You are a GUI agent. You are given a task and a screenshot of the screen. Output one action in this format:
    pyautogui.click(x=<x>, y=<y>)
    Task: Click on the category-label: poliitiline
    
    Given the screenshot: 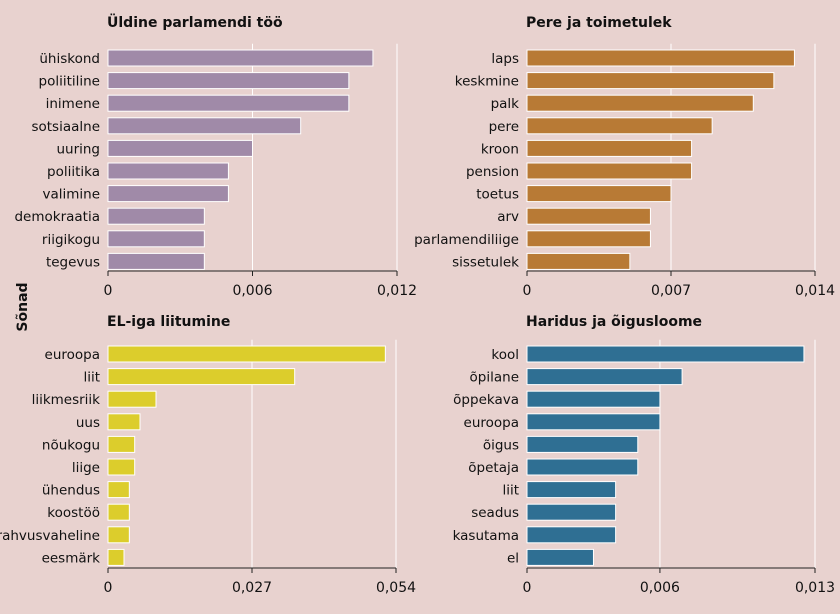 What is the action you would take?
    pyautogui.click(x=70, y=82)
    